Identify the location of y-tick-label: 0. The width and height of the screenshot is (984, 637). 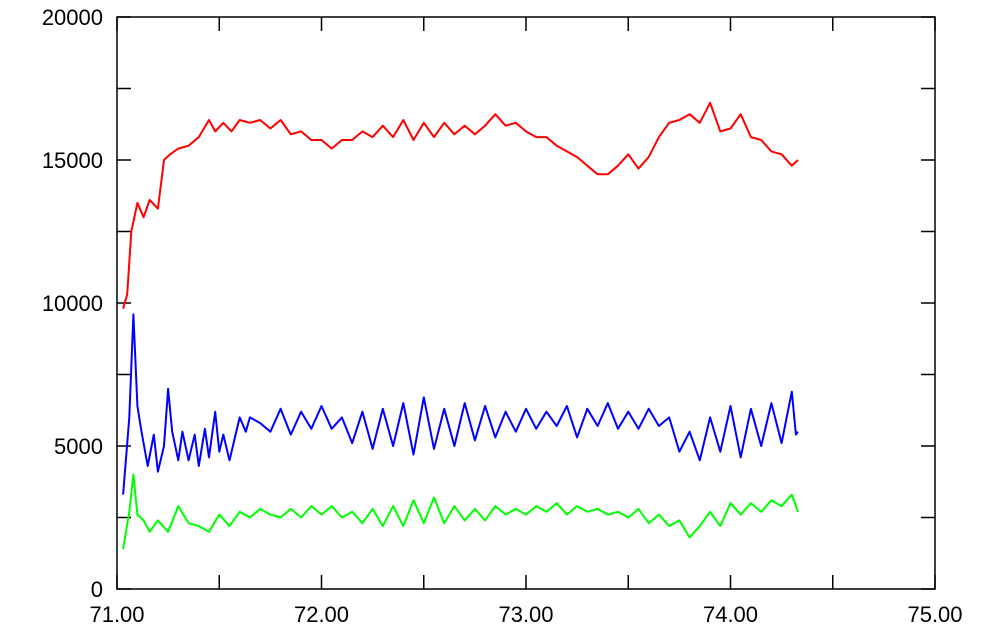
(97, 589).